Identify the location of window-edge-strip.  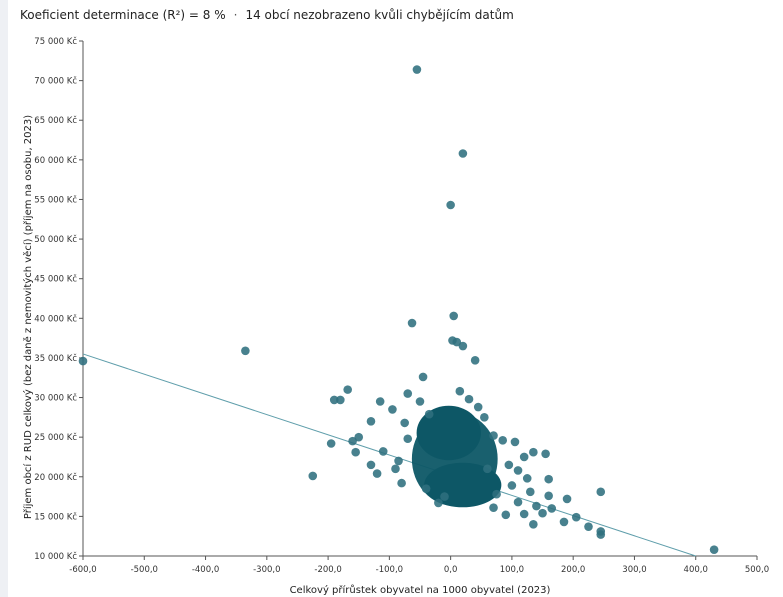
(4, 298).